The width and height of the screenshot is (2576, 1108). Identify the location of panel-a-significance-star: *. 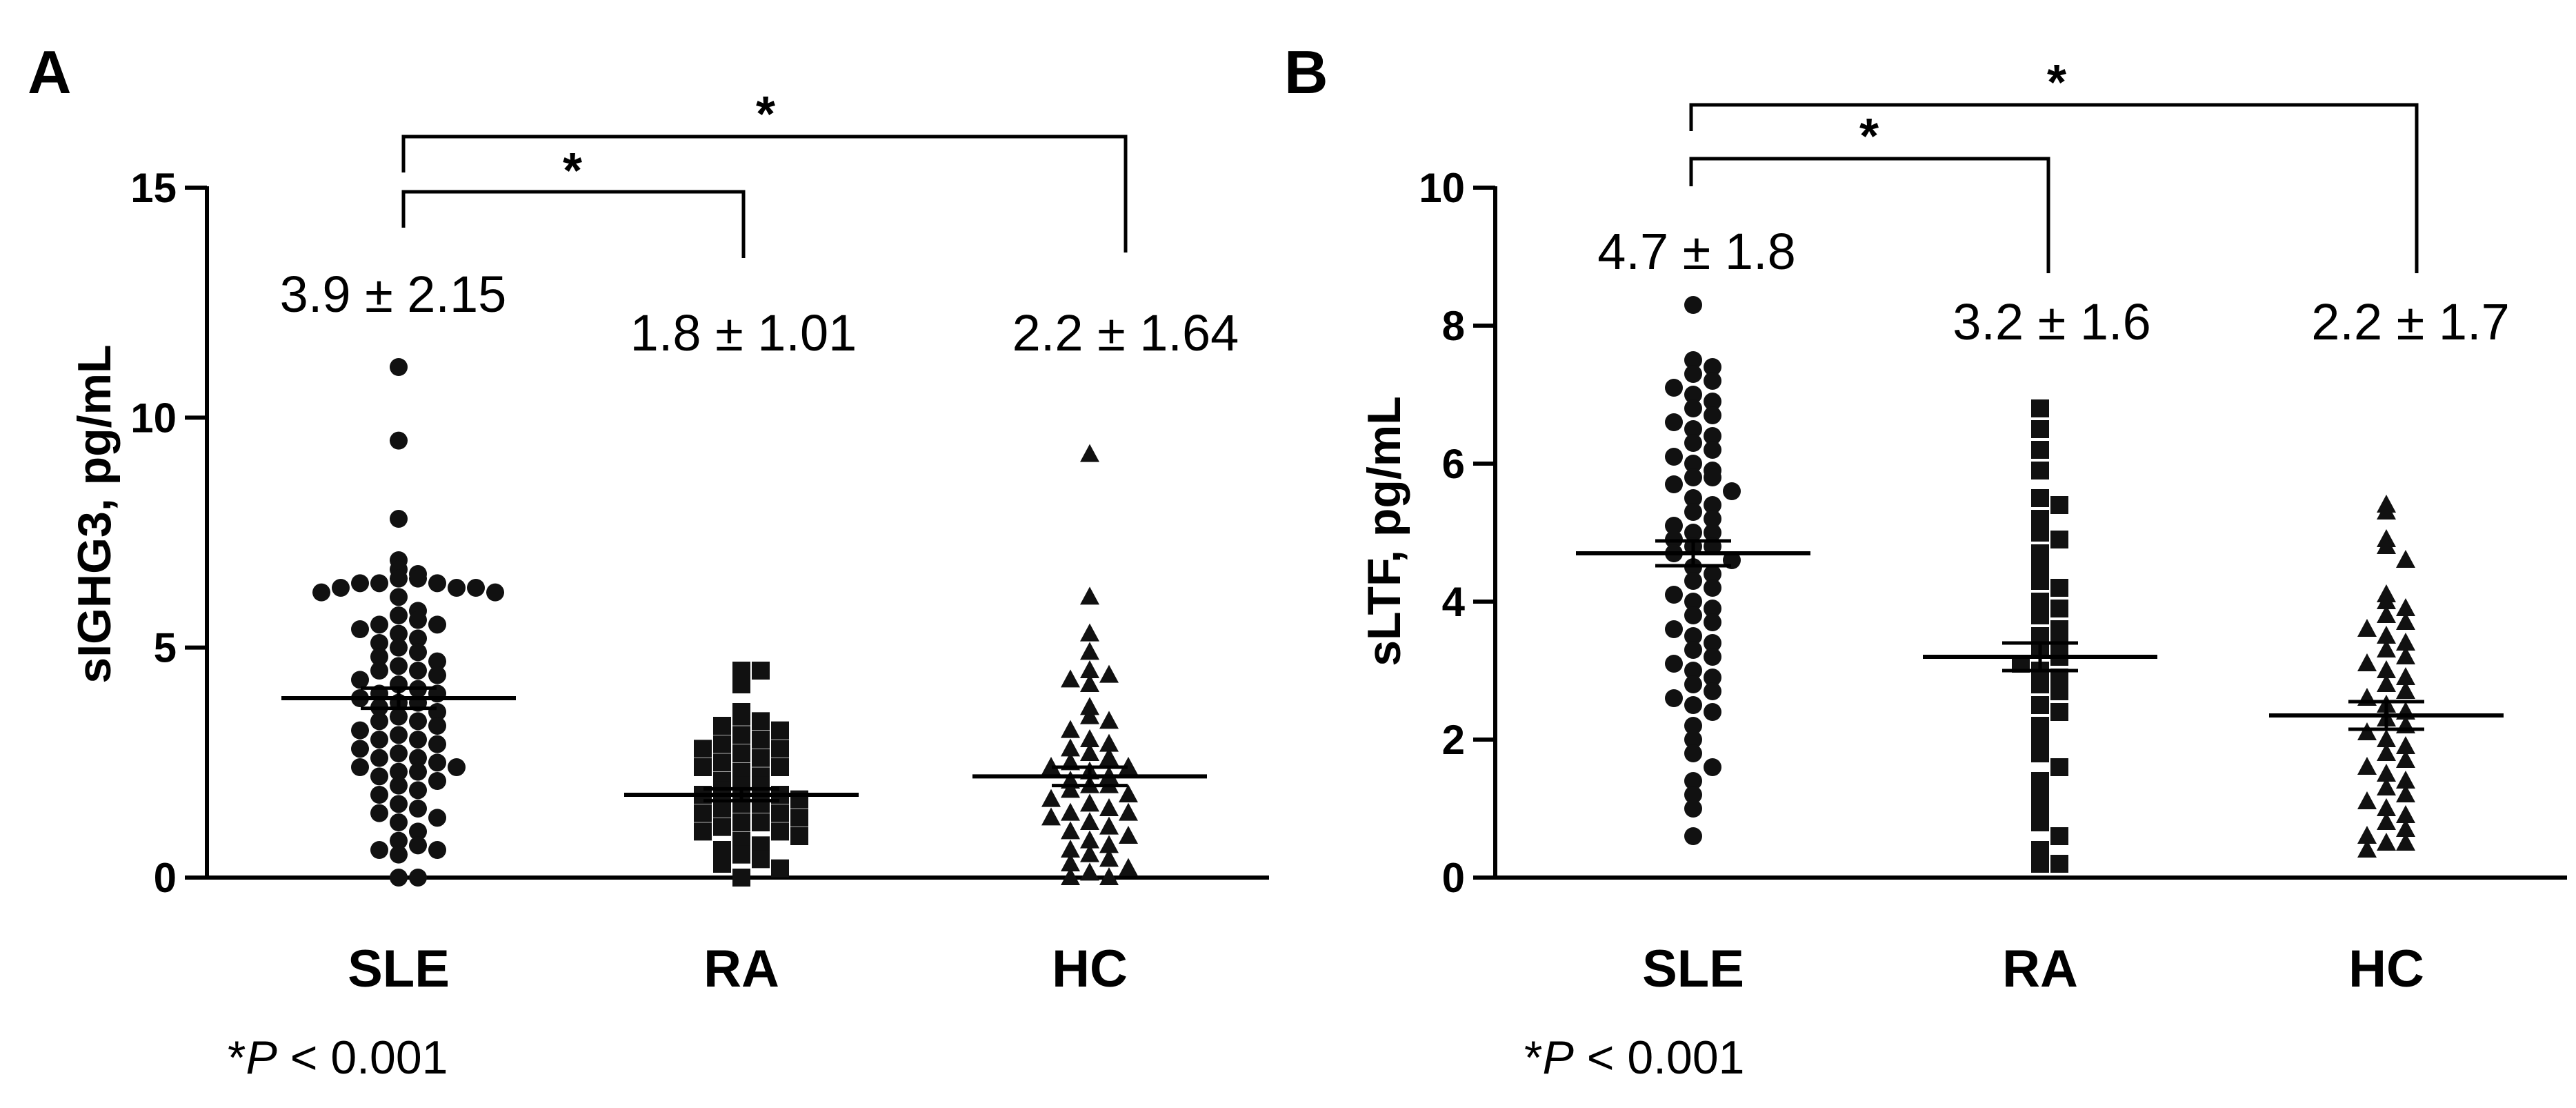
(572, 171).